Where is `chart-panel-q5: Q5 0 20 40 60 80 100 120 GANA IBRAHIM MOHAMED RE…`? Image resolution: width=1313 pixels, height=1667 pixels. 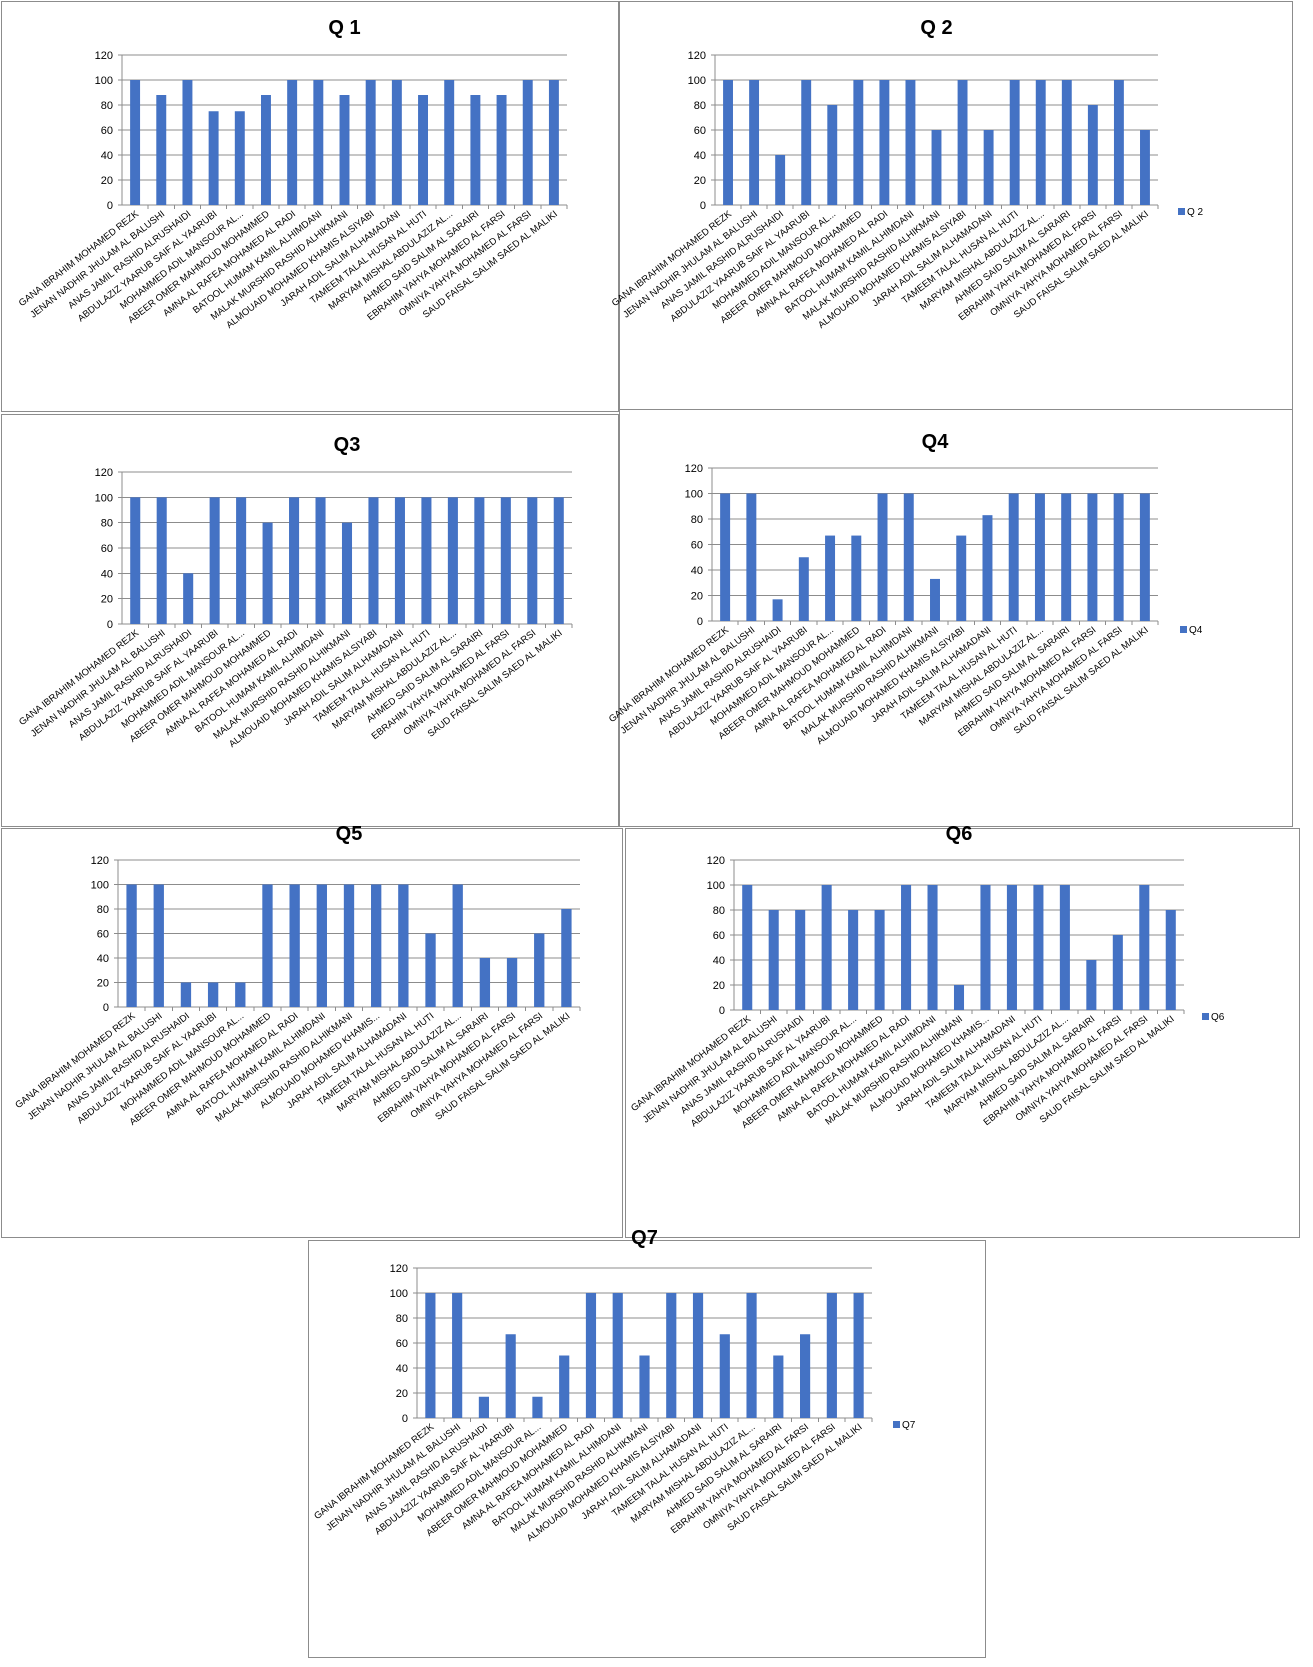
chart-panel-q5: Q5 0 20 40 60 80 100 120 GANA IBRAHIM MOHAMED RE… is located at coordinates (312, 1030).